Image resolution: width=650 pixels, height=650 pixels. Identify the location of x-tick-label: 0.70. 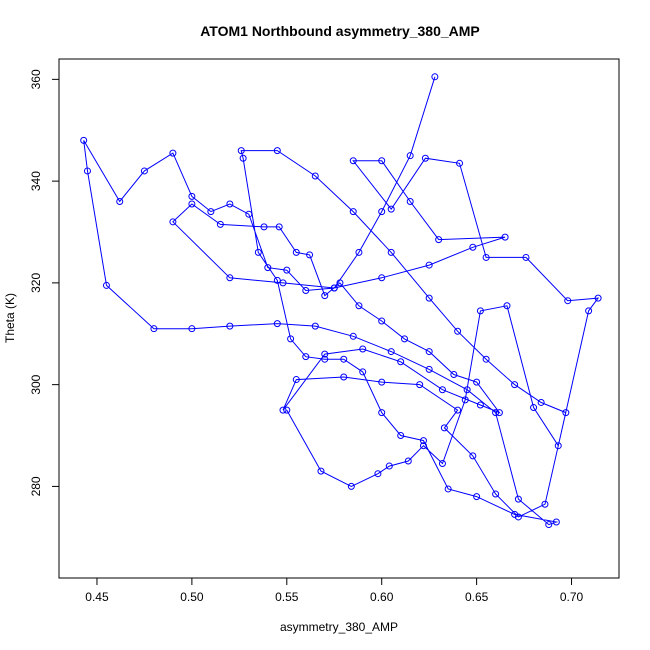
(572, 597).